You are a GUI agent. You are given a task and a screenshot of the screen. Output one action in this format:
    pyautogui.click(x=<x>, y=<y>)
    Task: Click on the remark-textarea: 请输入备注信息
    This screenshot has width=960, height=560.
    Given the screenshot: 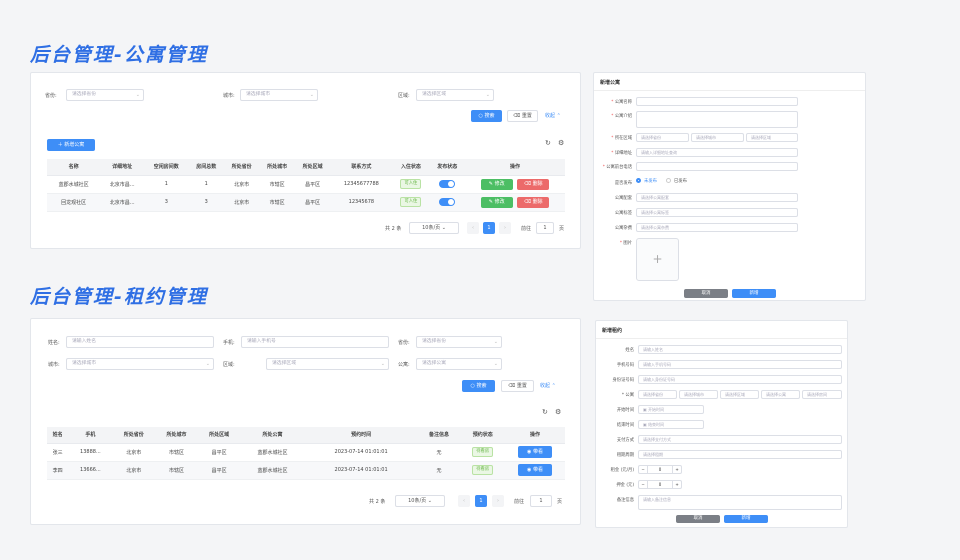 What is the action you would take?
    pyautogui.click(x=740, y=502)
    